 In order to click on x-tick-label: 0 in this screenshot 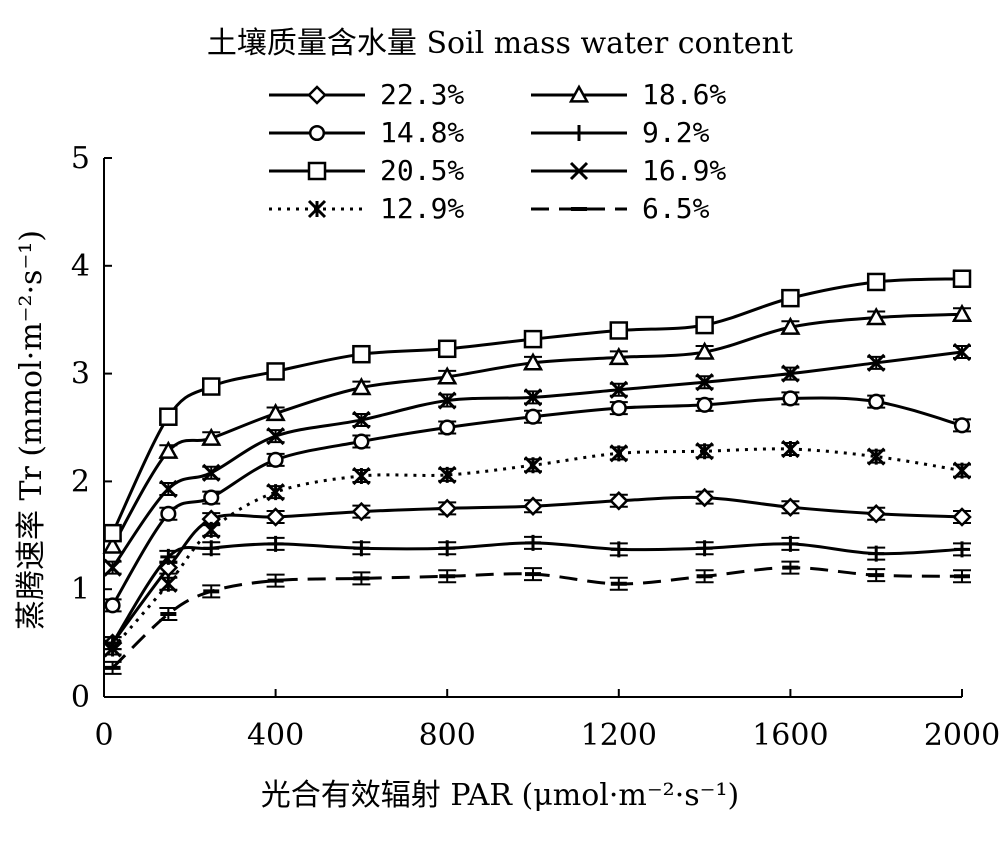, I will do `click(103, 735)`.